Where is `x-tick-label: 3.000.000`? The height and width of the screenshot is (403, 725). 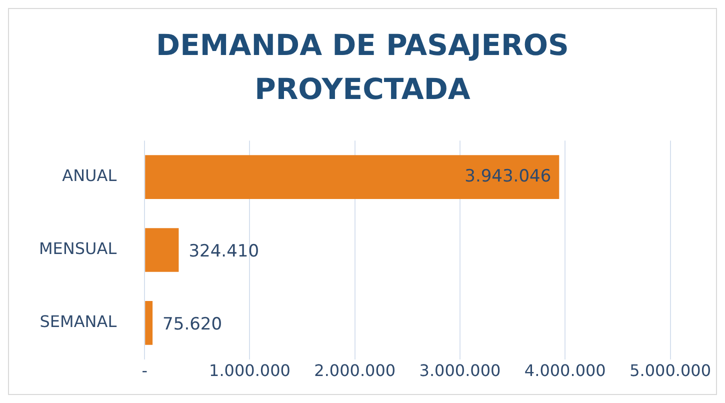 x-tick-label: 3.000.000 is located at coordinates (460, 370).